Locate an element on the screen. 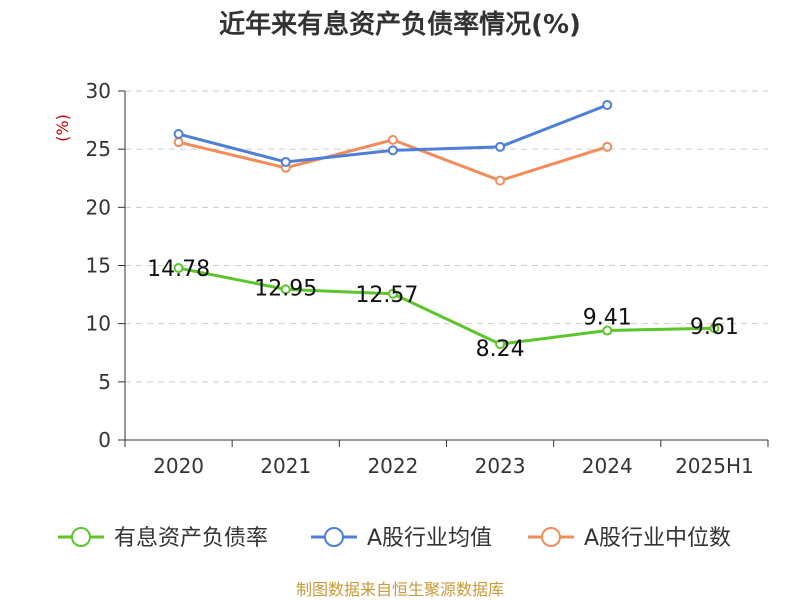 This screenshot has height=600, width=800. data-label: 9.61 is located at coordinates (714, 327).